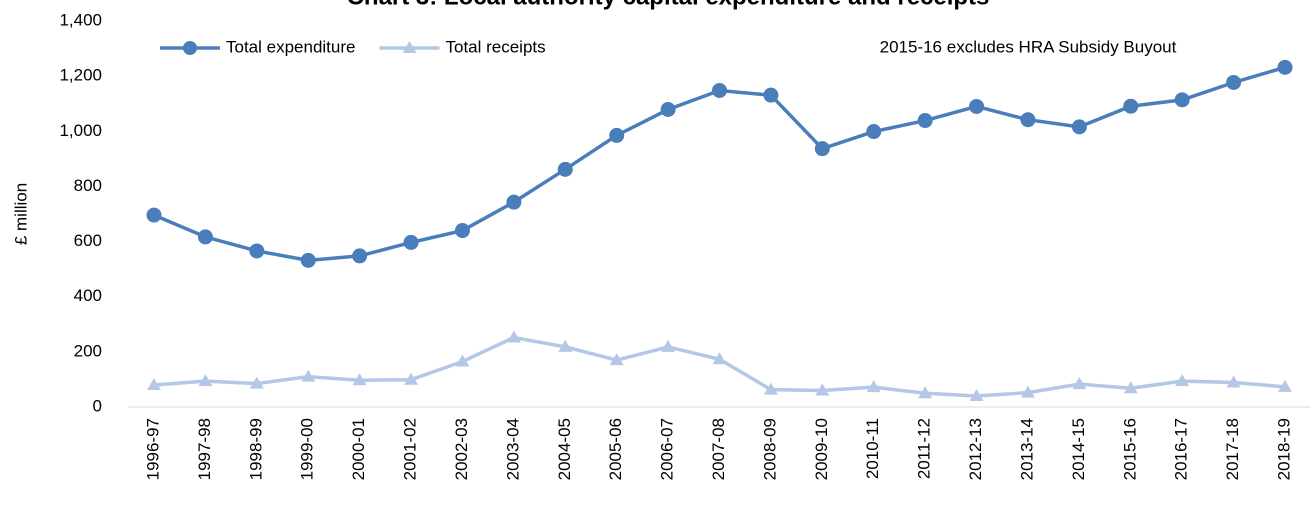 Image resolution: width=1312 pixels, height=513 pixels. I want to click on x-tick-label: 2004-05, so click(564, 449).